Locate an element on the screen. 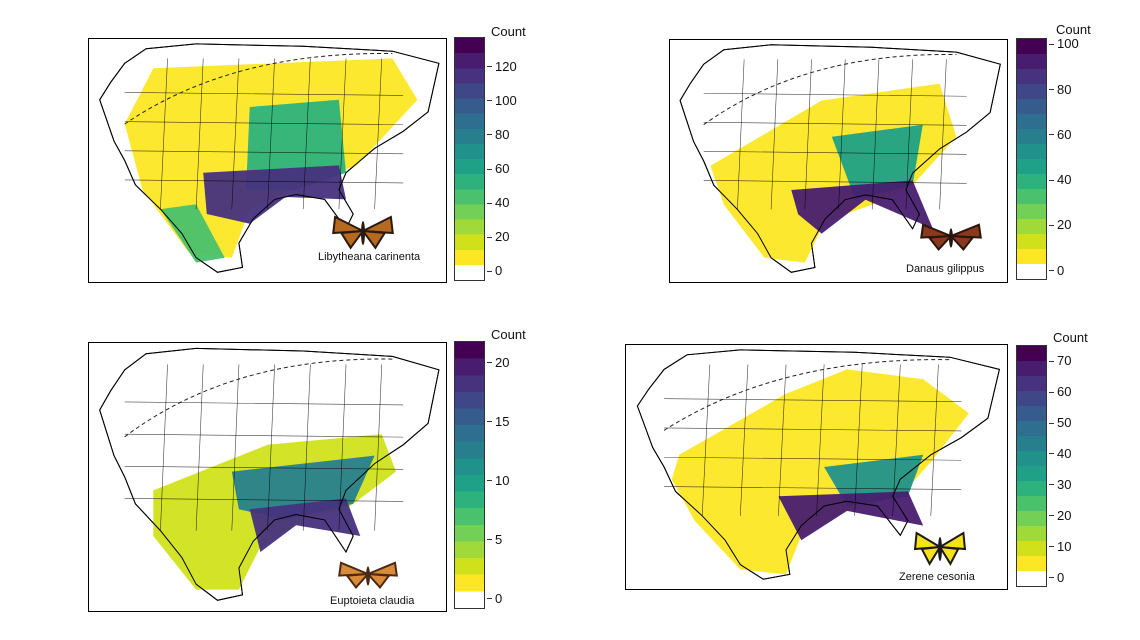 This screenshot has width=1140, height=640. legend-tick-label: 15 is located at coordinates (498, 421).